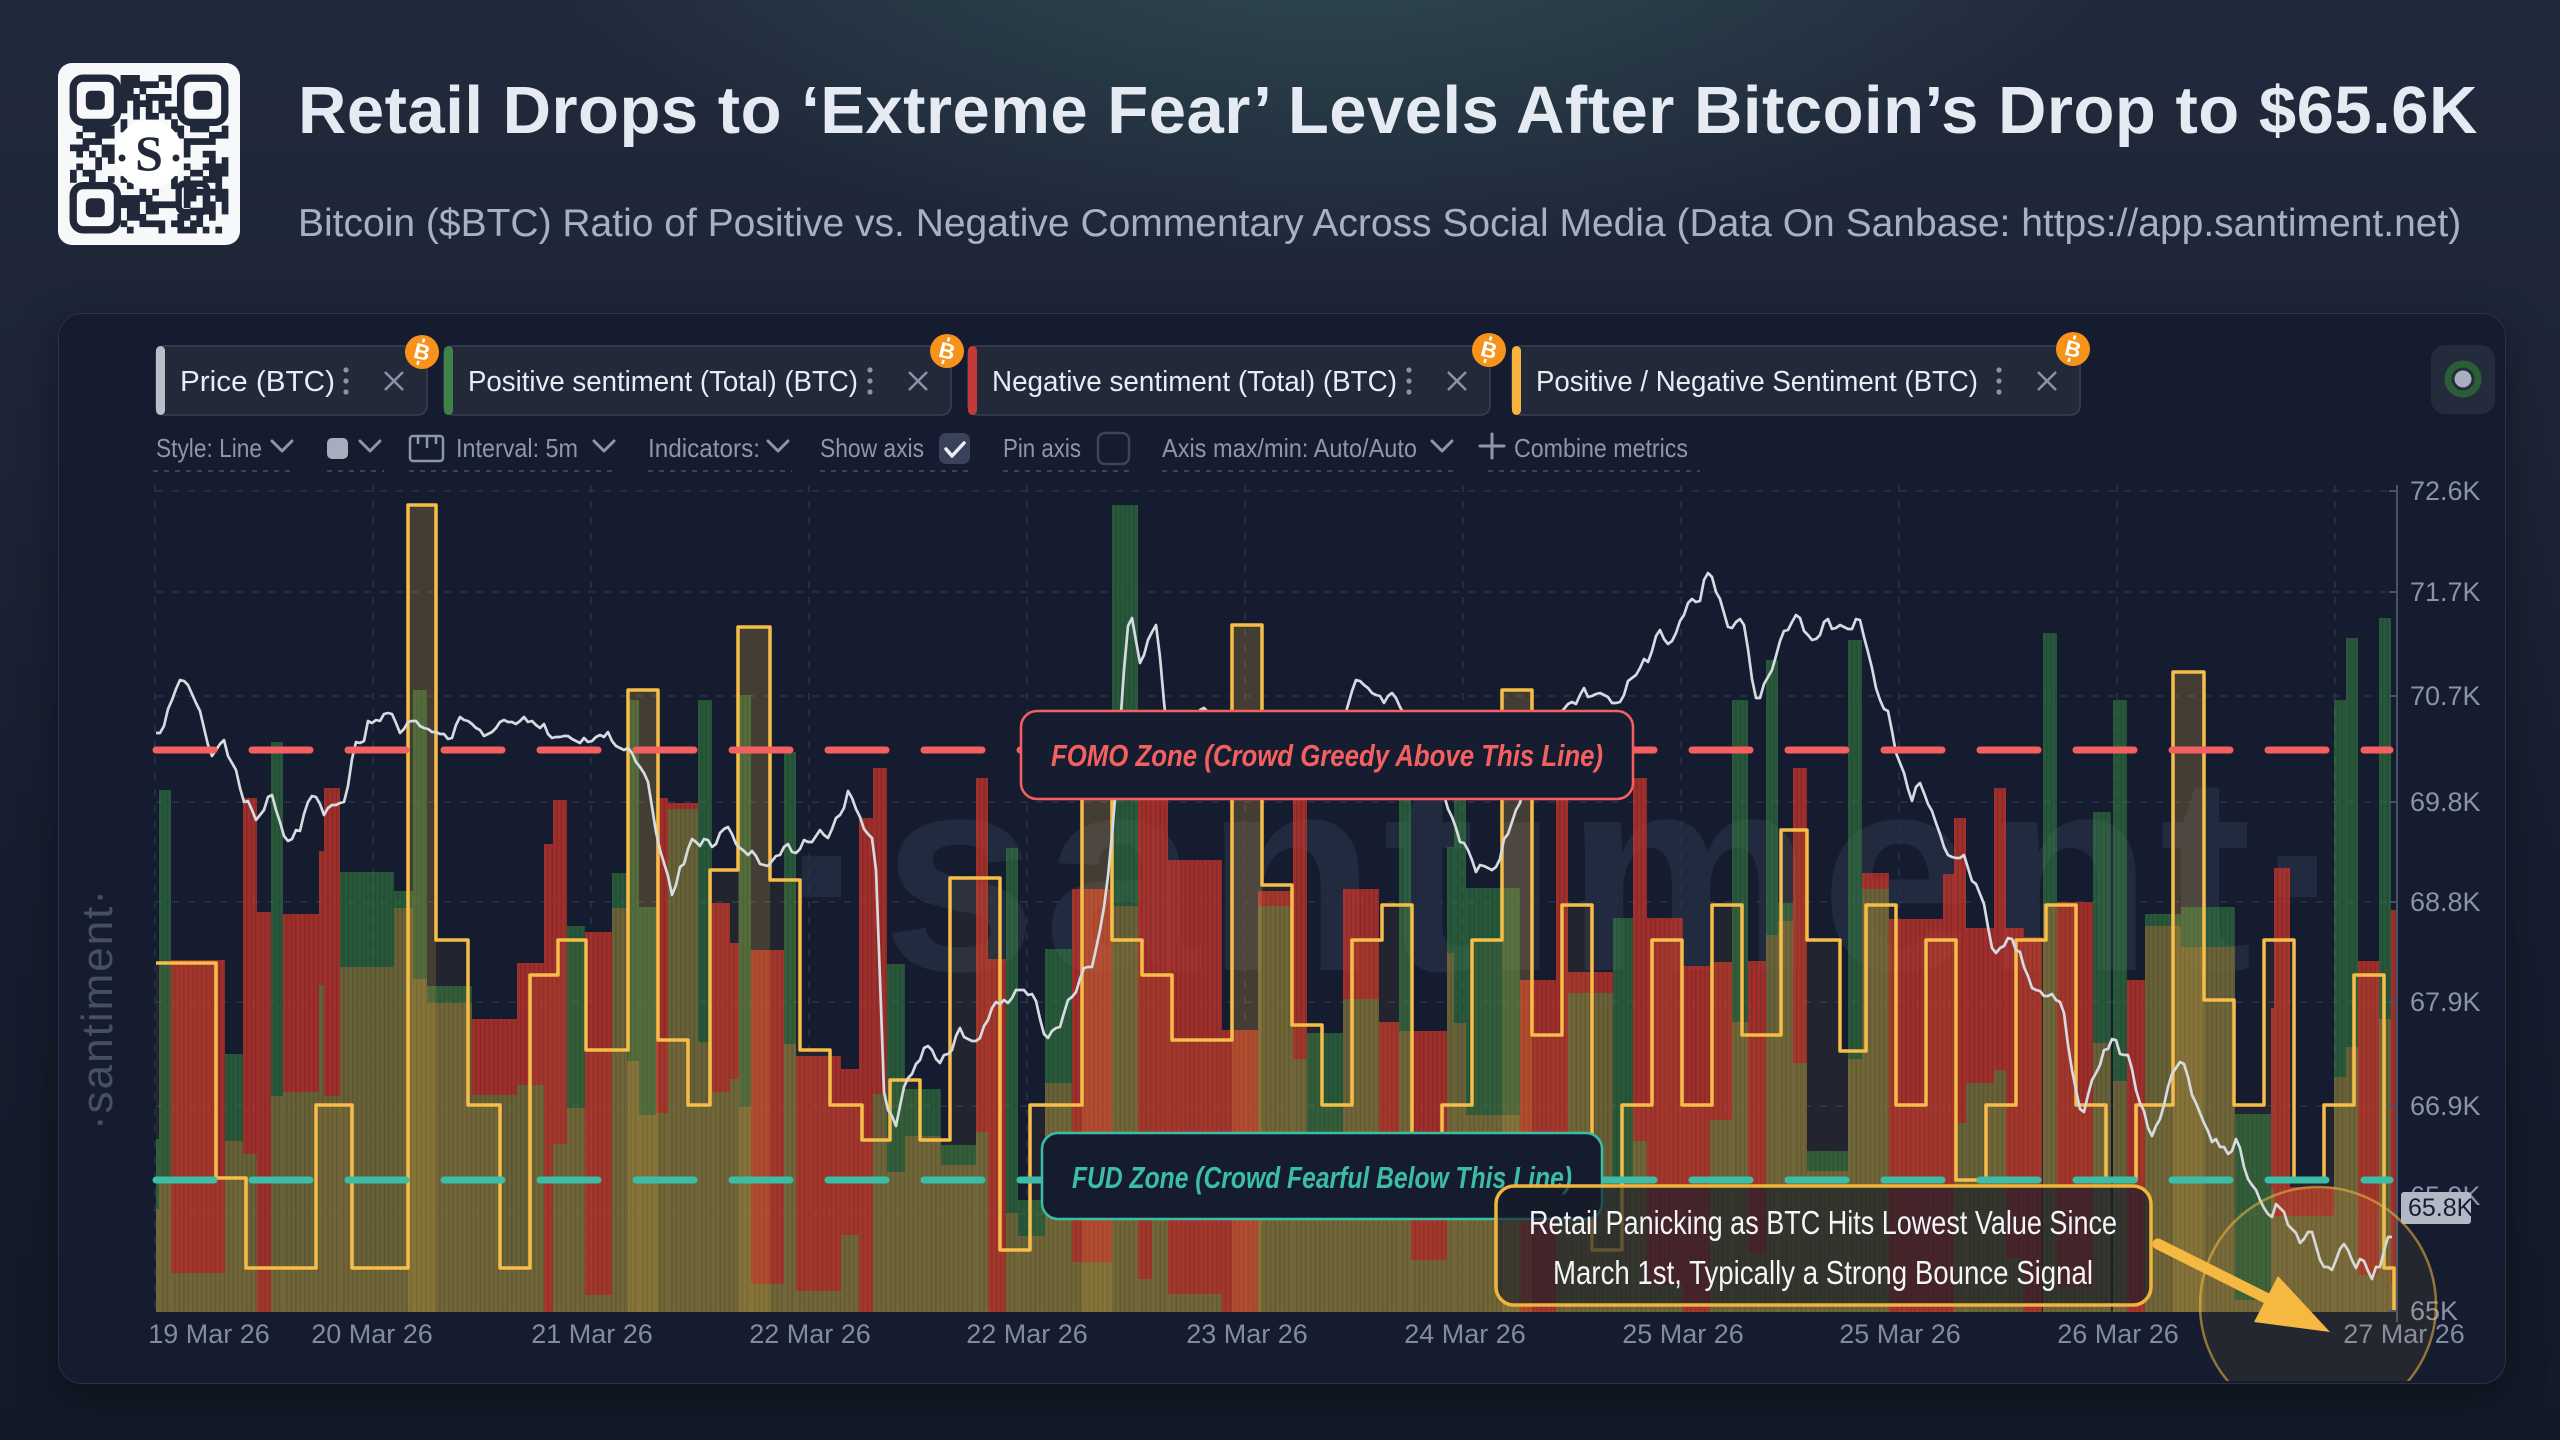  I want to click on svg-text: 27 Mar 26, so click(2404, 1334).